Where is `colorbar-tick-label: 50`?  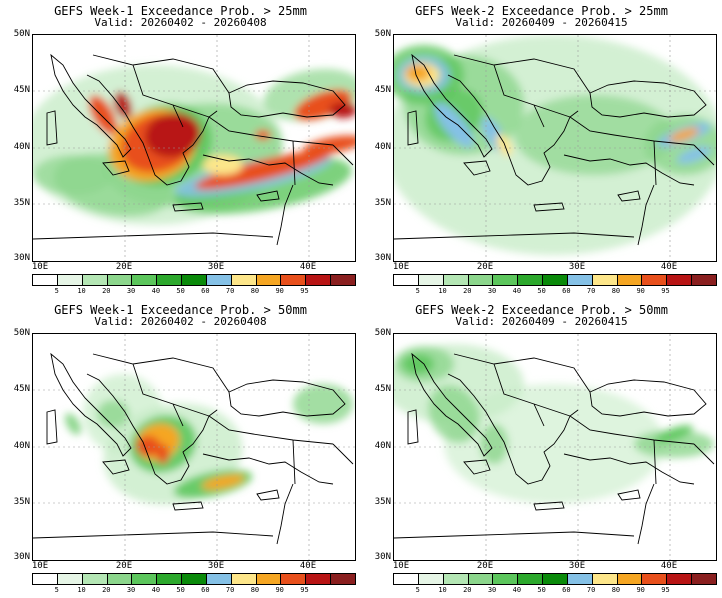
colorbar-tick-label: 50 is located at coordinates (541, 291).